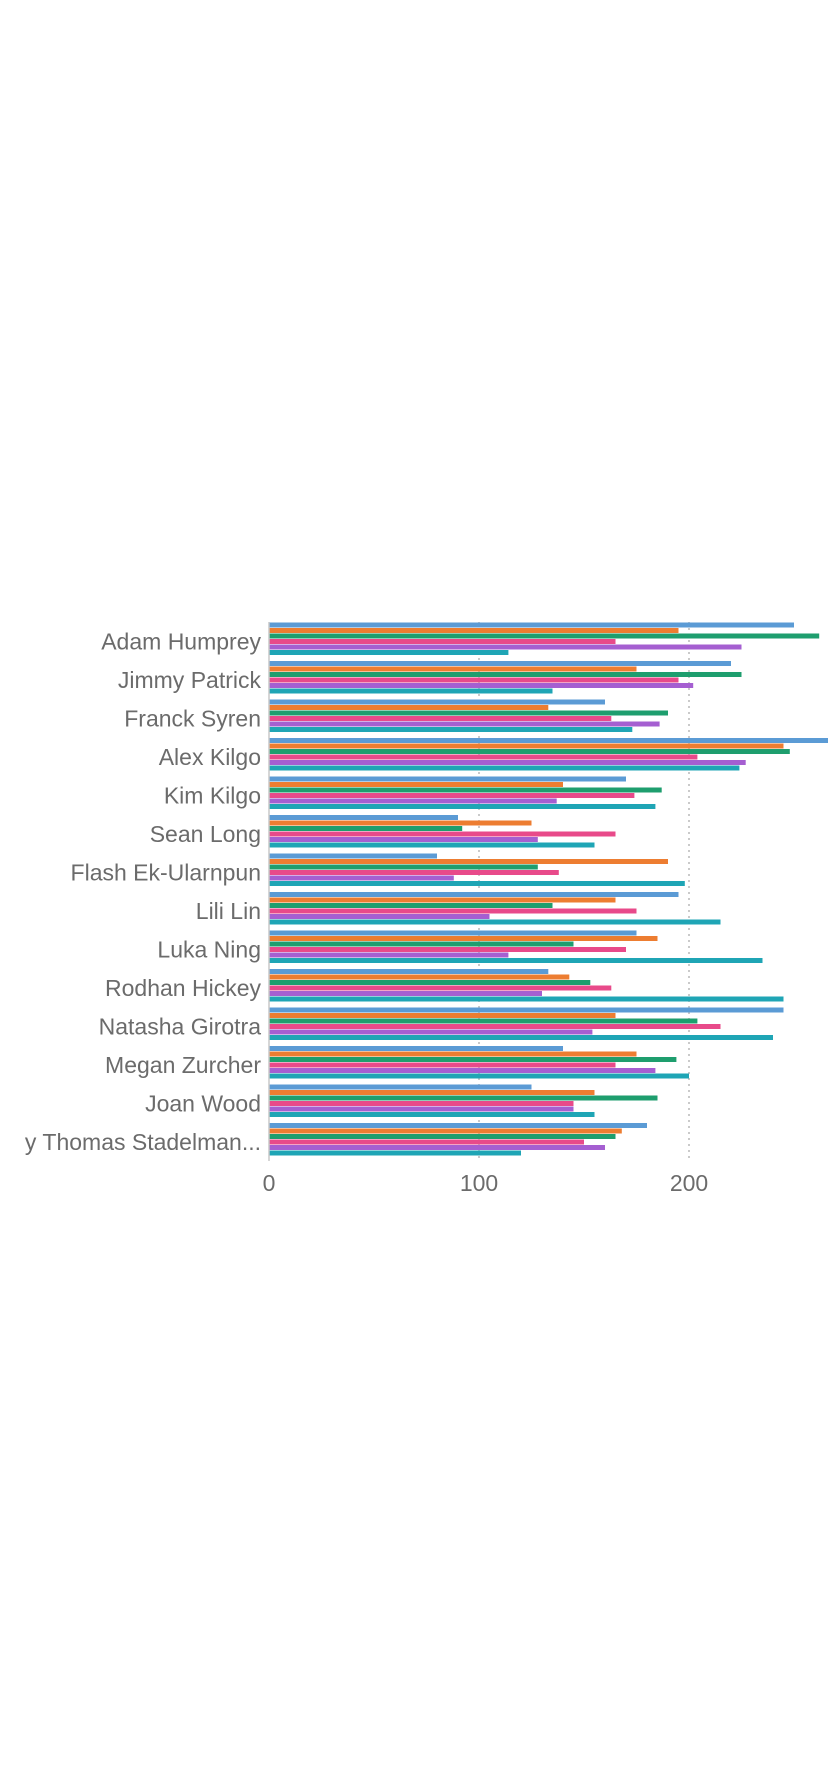 This screenshot has width=828, height=1792. Describe the element at coordinates (689, 1183) in the screenshot. I see `x-tick-label-2: 200` at that location.